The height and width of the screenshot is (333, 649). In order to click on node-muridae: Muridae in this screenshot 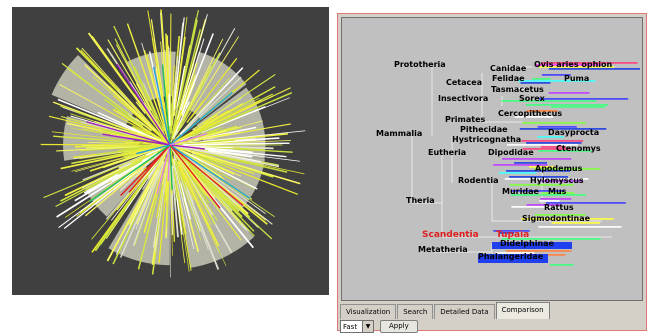, I will do `click(520, 191)`.